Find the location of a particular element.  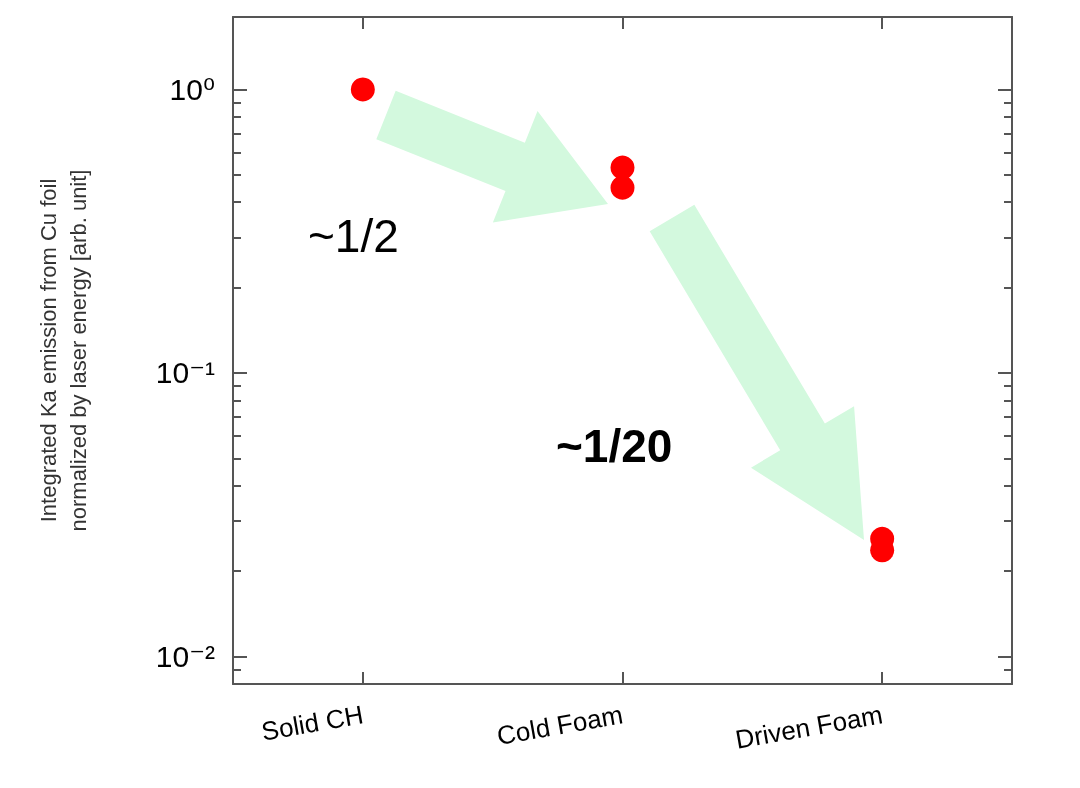

annotation: ~1/20 is located at coordinates (614, 446).